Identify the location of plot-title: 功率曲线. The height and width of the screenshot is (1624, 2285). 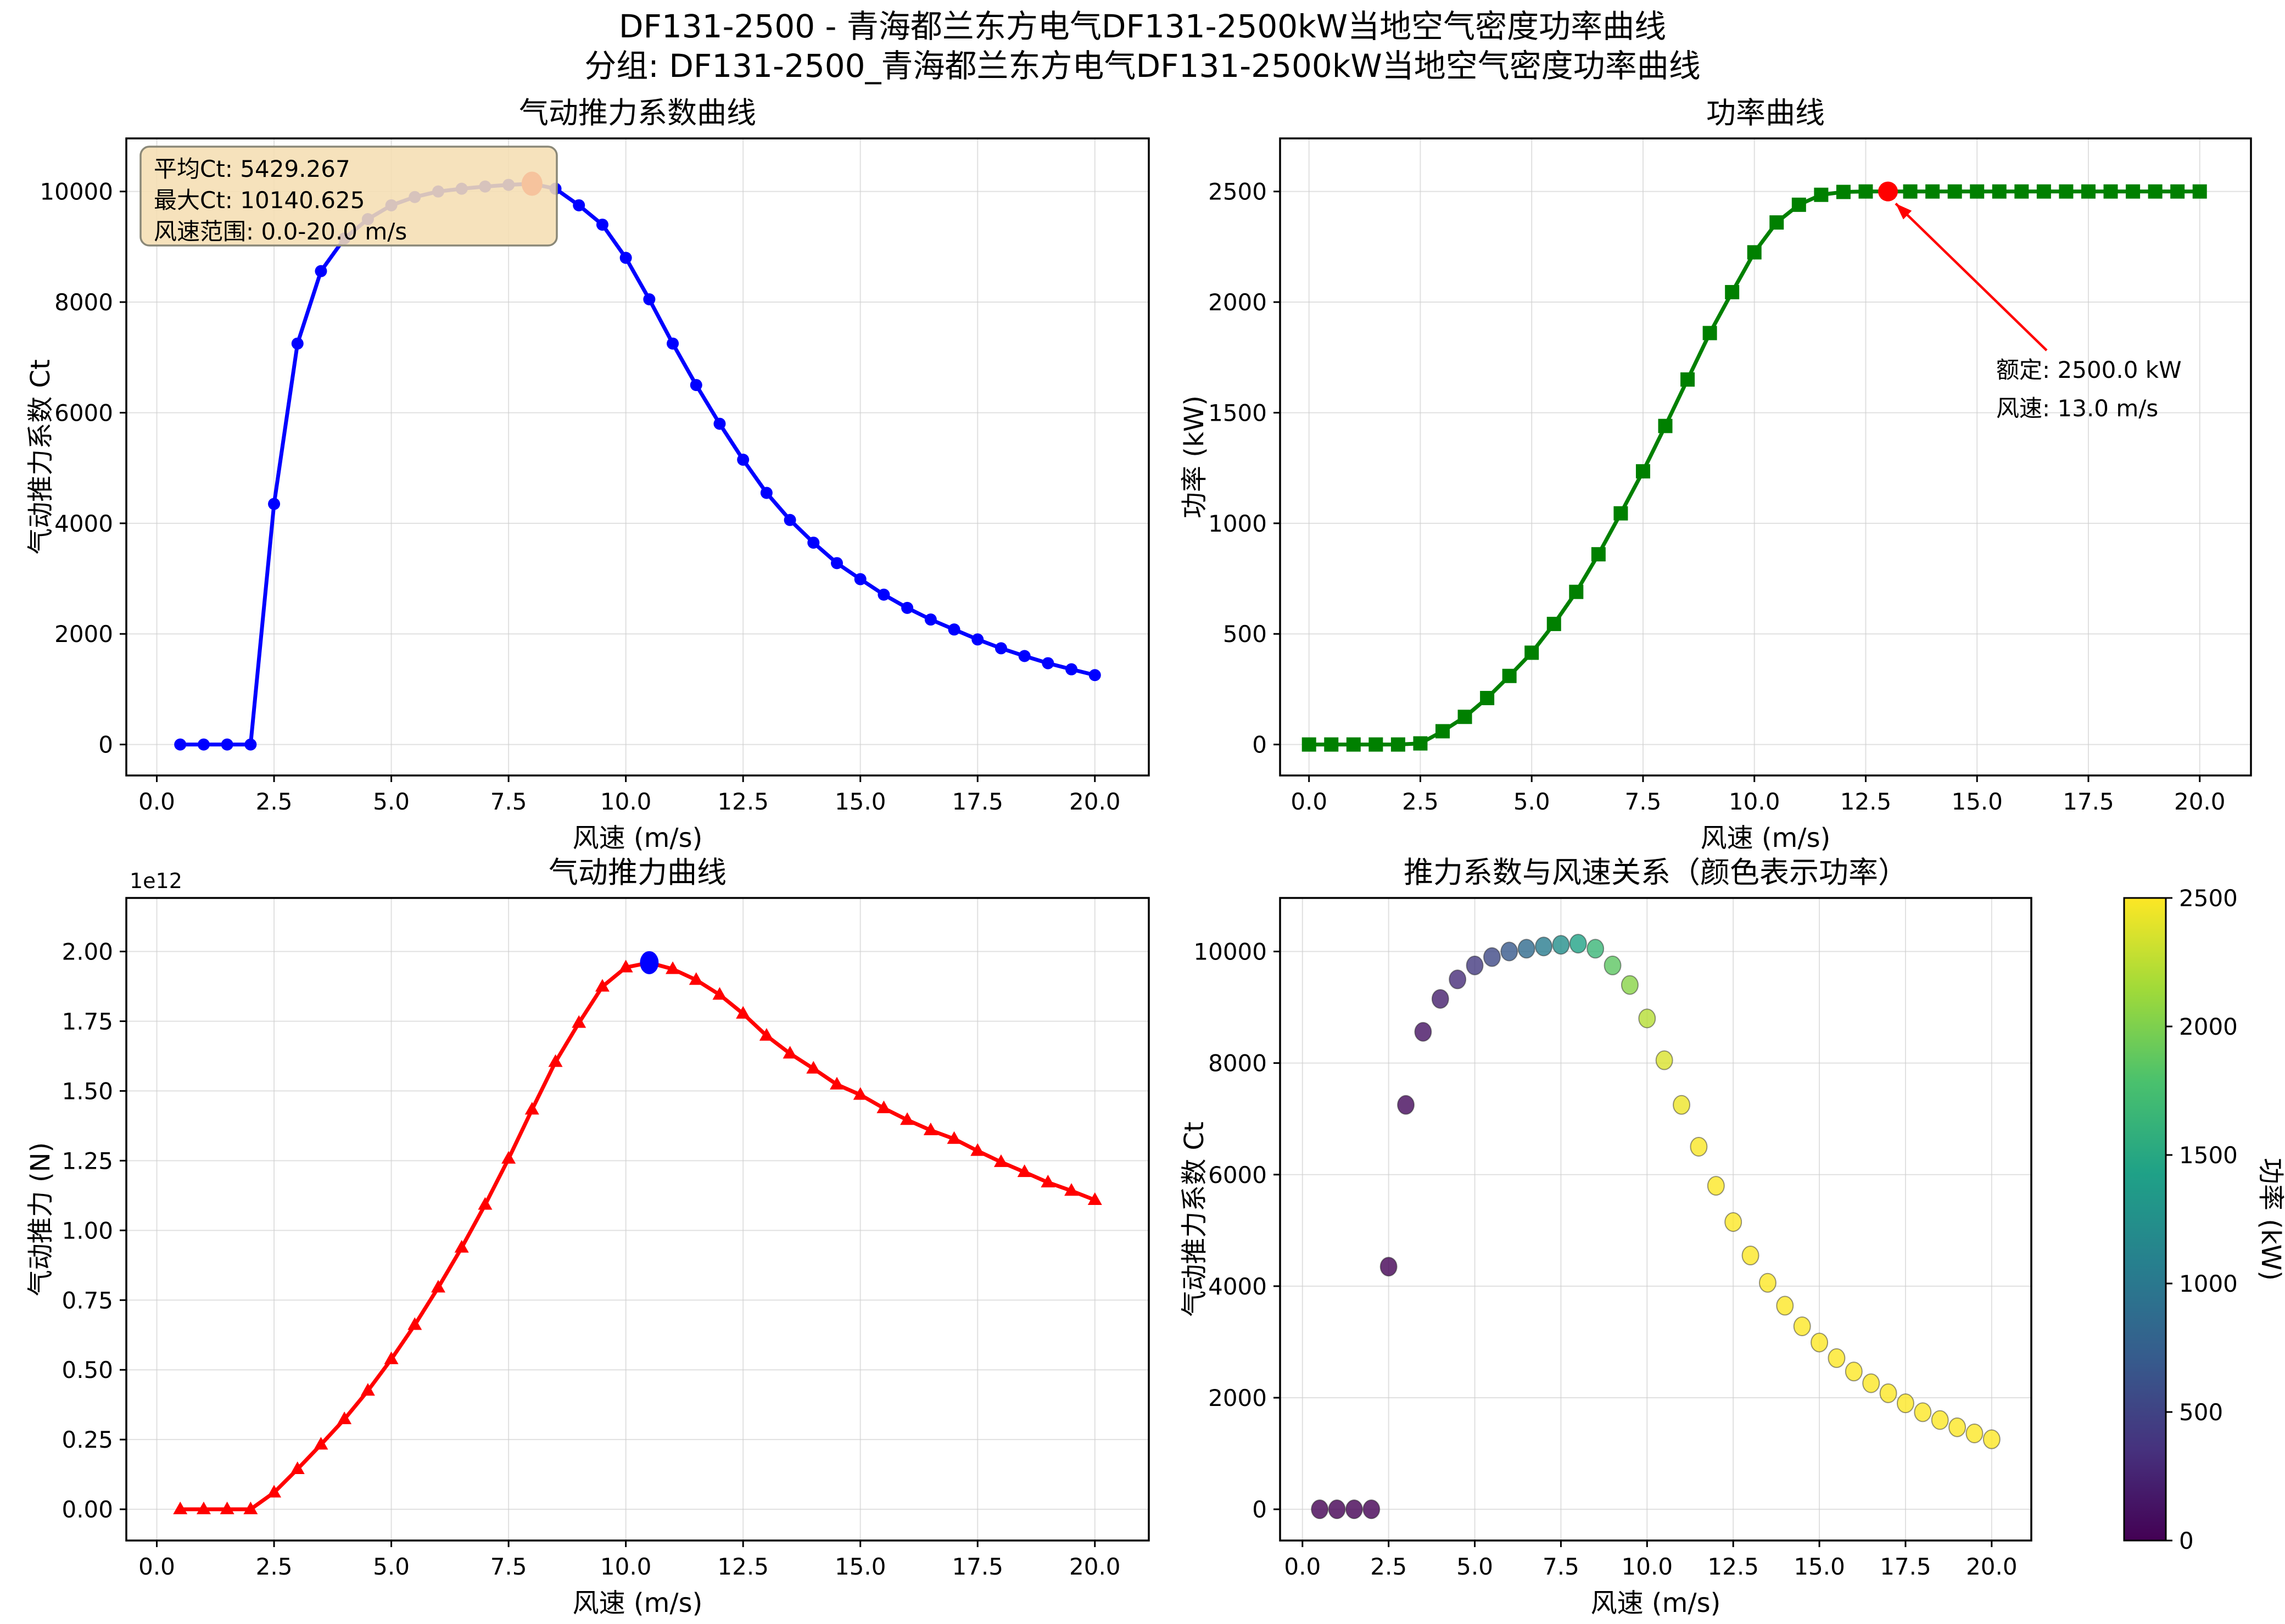
(1765, 113).